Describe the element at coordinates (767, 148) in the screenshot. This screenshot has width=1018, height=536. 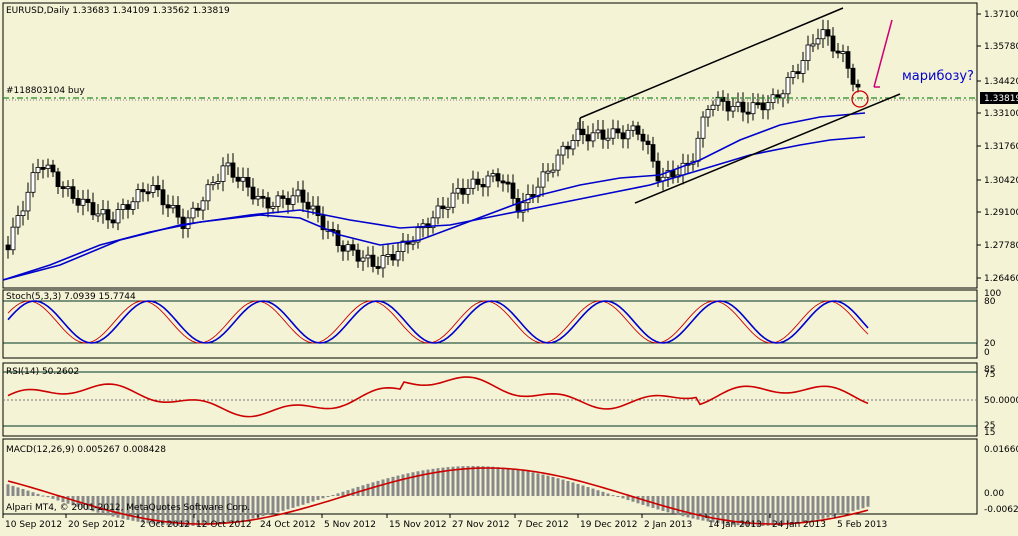
I see `lower-channel-line` at that location.